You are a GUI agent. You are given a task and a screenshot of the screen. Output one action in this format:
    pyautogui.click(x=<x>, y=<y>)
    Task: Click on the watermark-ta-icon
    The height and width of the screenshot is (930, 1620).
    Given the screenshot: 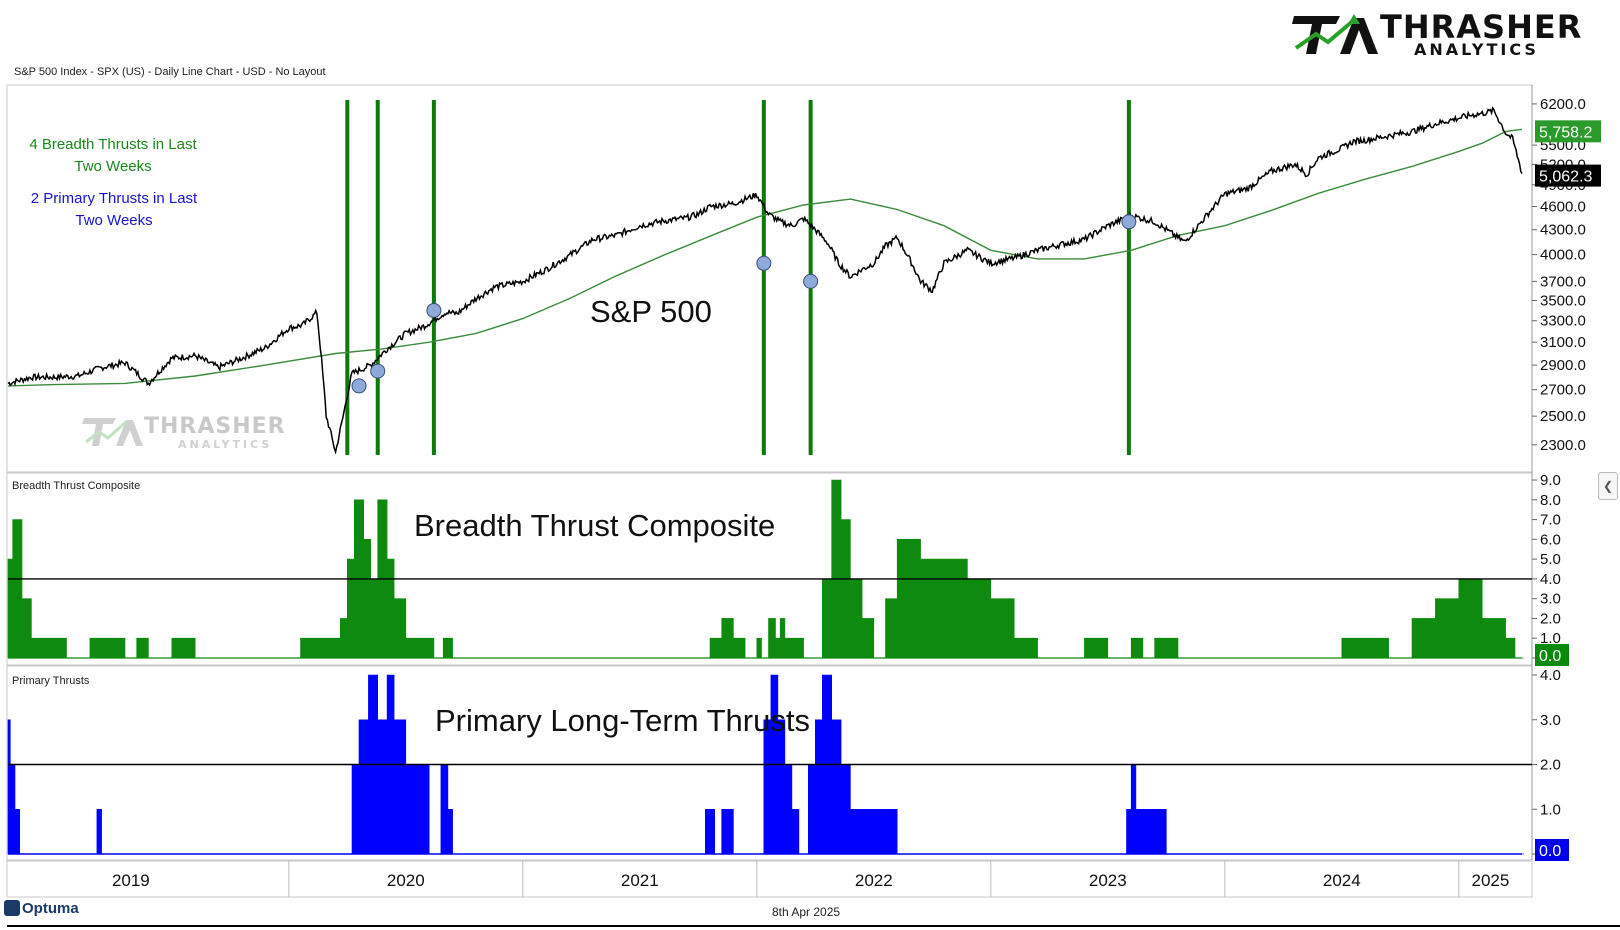 What is the action you would take?
    pyautogui.click(x=112, y=432)
    